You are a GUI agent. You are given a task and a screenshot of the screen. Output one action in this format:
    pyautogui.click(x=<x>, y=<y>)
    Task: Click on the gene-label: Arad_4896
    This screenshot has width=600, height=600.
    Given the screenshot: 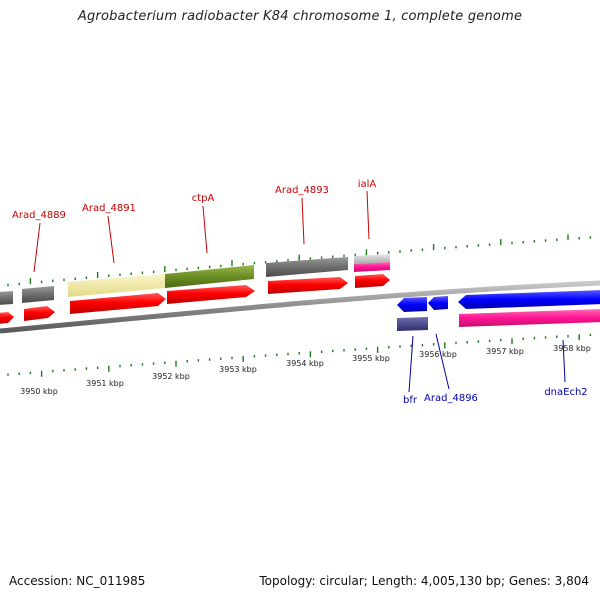 What is the action you would take?
    pyautogui.click(x=451, y=398)
    